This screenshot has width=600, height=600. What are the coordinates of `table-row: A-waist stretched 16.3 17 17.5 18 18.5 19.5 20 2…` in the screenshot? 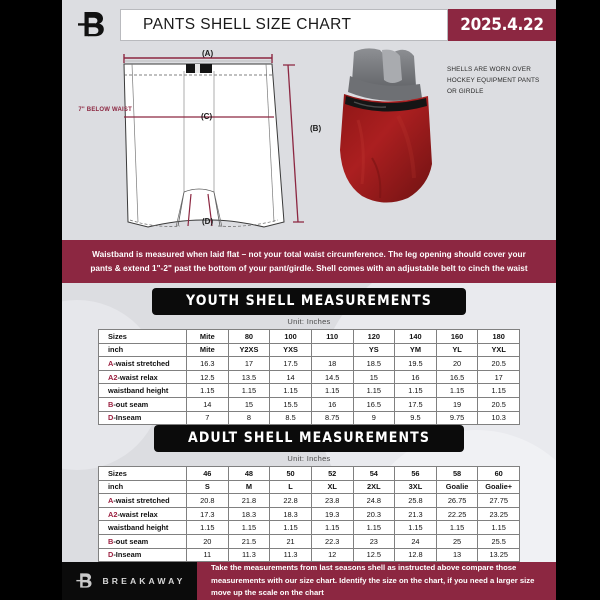 It's located at (309, 363).